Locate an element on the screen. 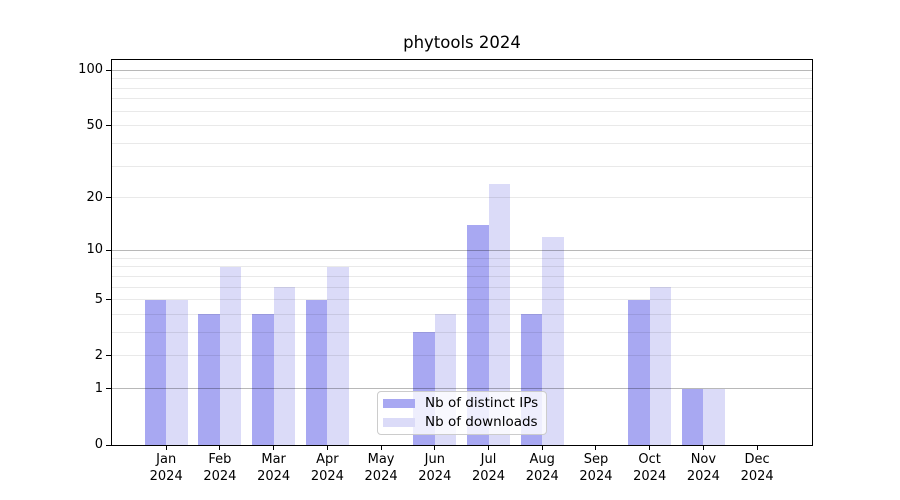 This screenshot has width=900, height=500. x-axis-tick-aug is located at coordinates (542, 447).